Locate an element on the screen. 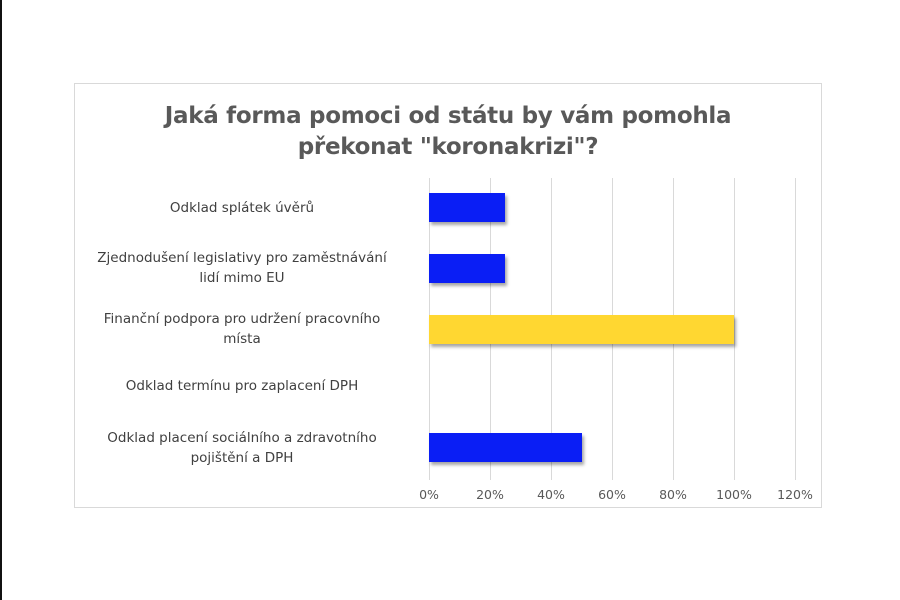 The width and height of the screenshot is (900, 600). chart-title-line-2: překonat "koronakrizi"? is located at coordinates (448, 147).